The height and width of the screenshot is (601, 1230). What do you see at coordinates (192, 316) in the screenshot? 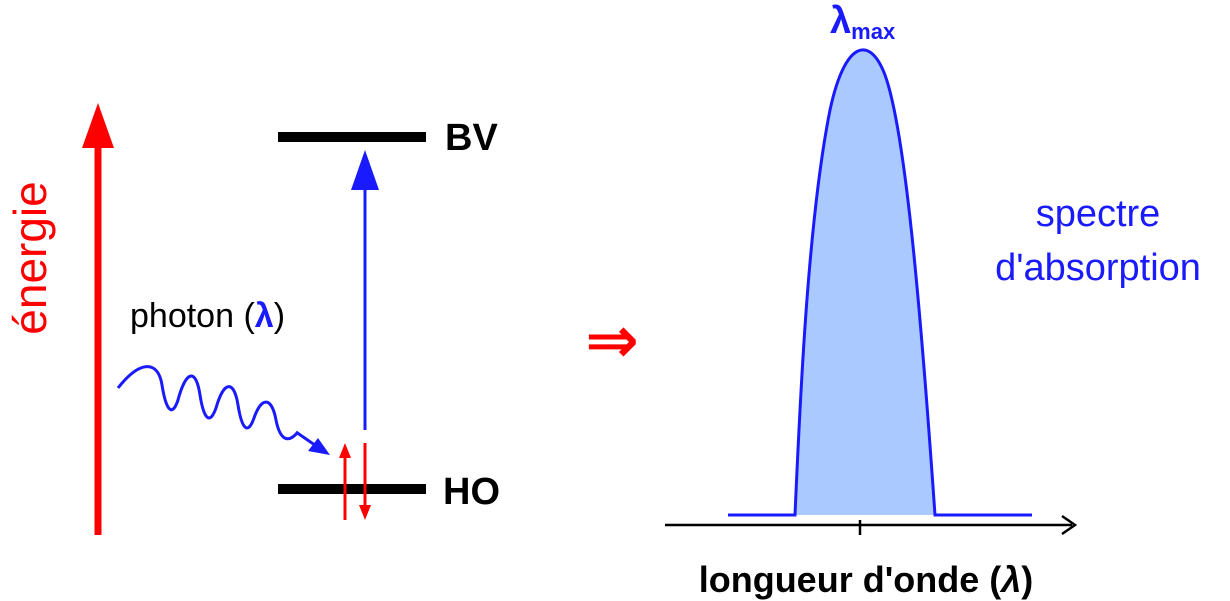
I see `photon-label-prefix: photon (` at bounding box center [192, 316].